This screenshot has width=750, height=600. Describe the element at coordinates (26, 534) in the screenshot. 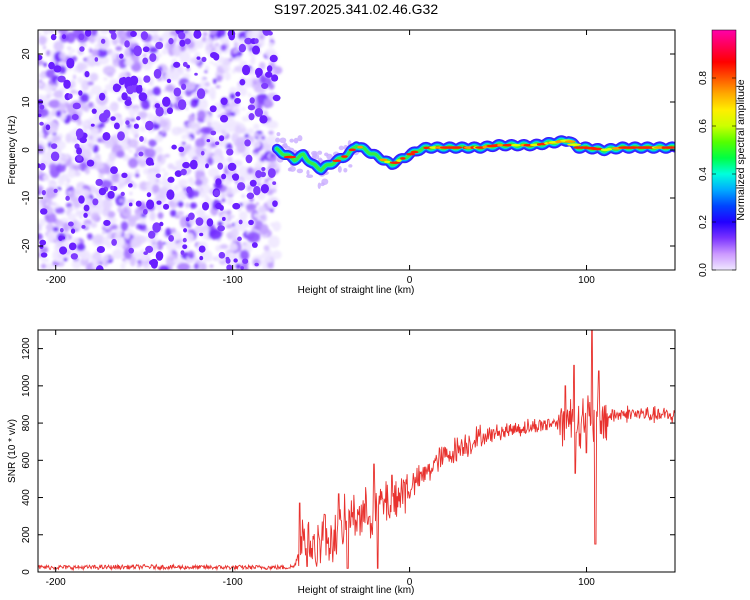

I see `snr-y-tick-label: 200` at that location.